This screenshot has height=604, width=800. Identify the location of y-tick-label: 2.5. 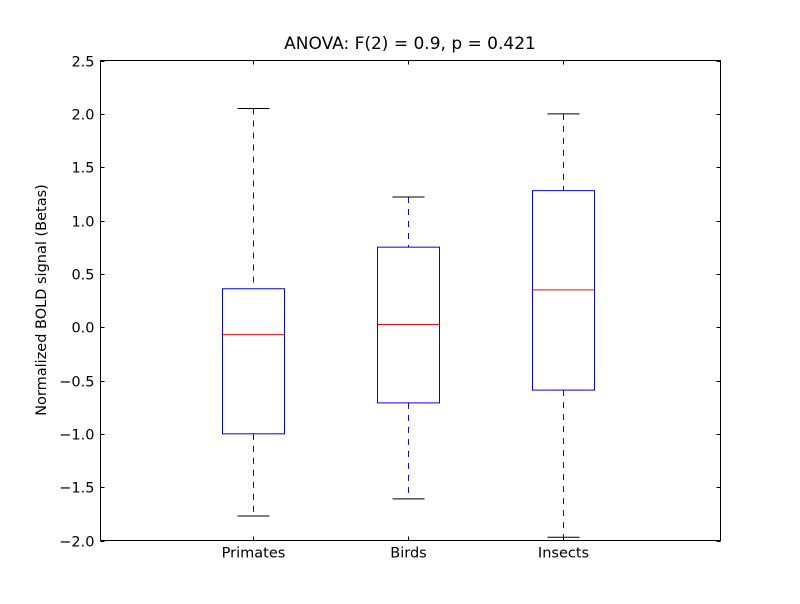
(82, 63).